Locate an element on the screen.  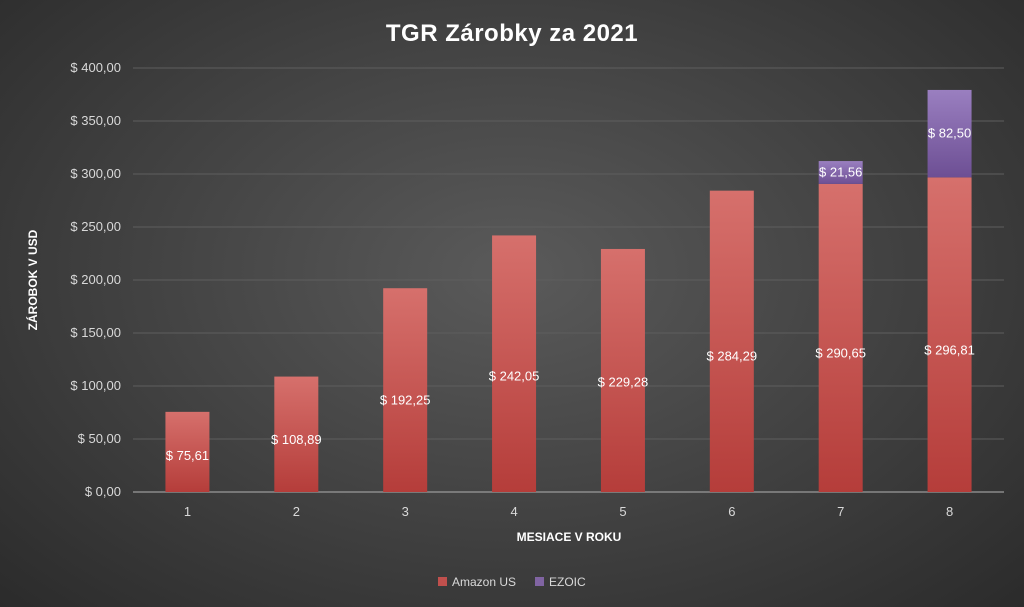
x-tick-label: 2 is located at coordinates (296, 511).